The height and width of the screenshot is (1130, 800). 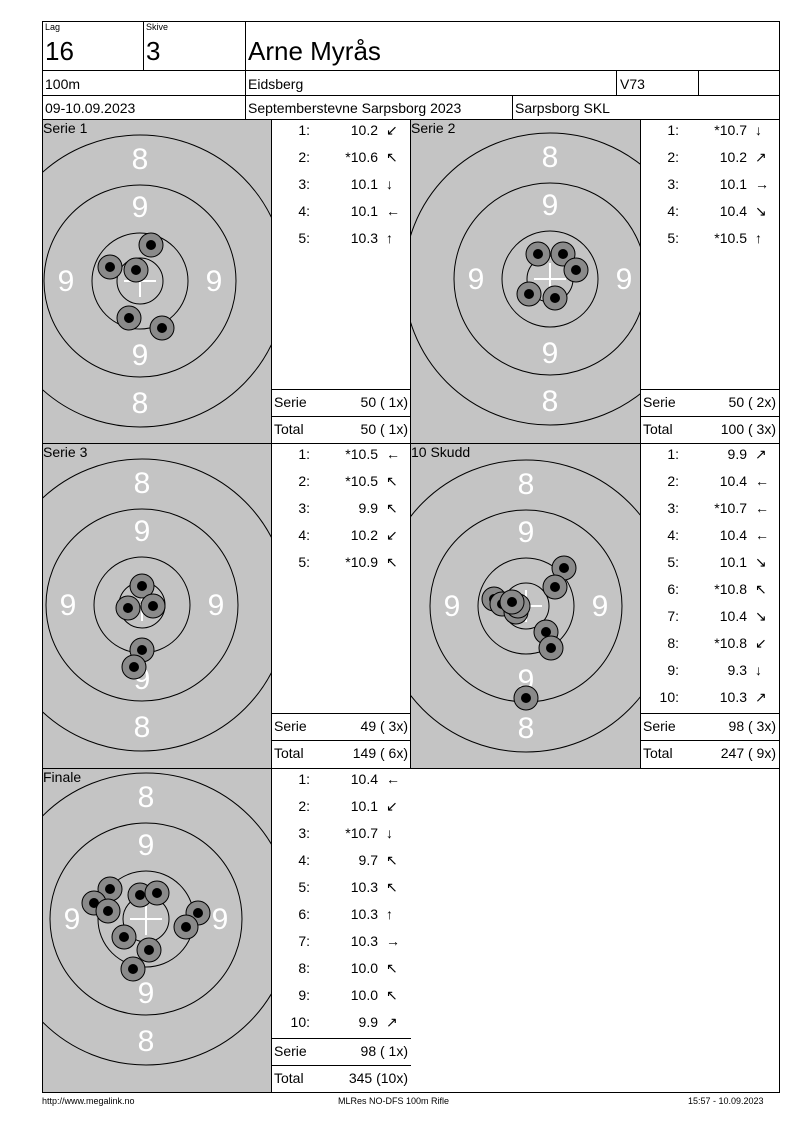 I want to click on footer-link: http://www.megalink.no, so click(x=88, y=1101).